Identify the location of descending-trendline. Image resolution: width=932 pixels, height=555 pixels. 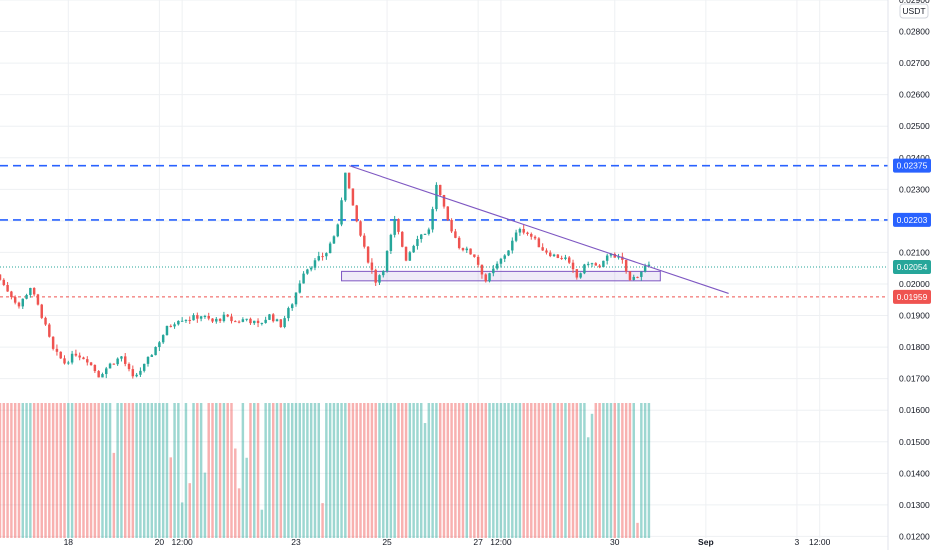
(538, 229).